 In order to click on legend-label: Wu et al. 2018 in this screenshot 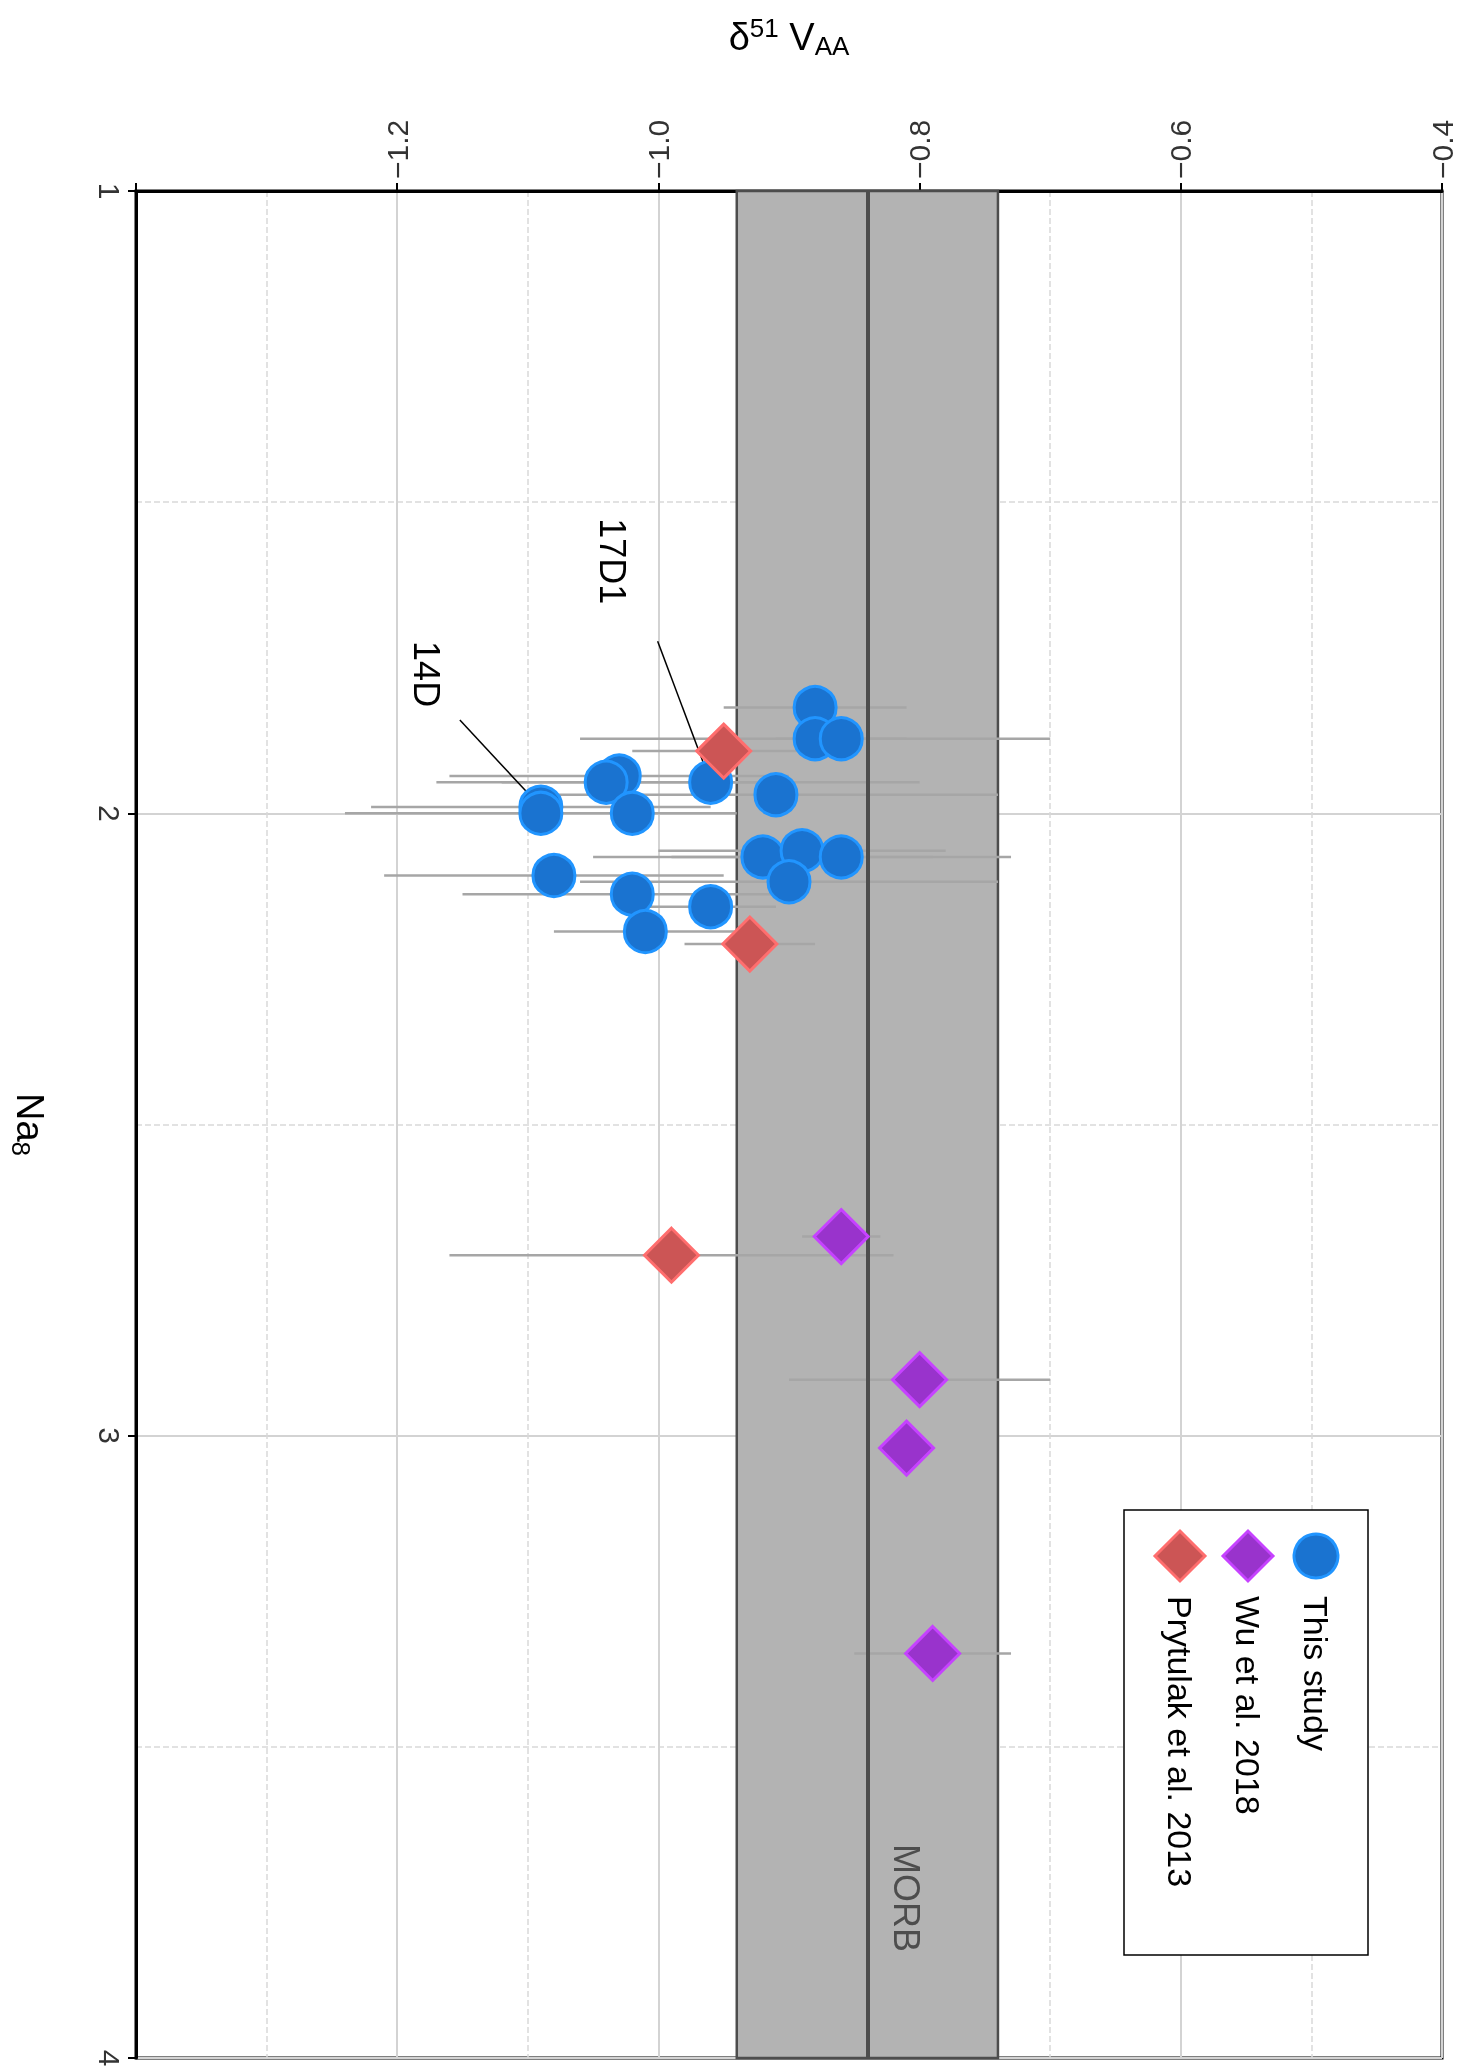, I will do `click(1248, 1705)`.